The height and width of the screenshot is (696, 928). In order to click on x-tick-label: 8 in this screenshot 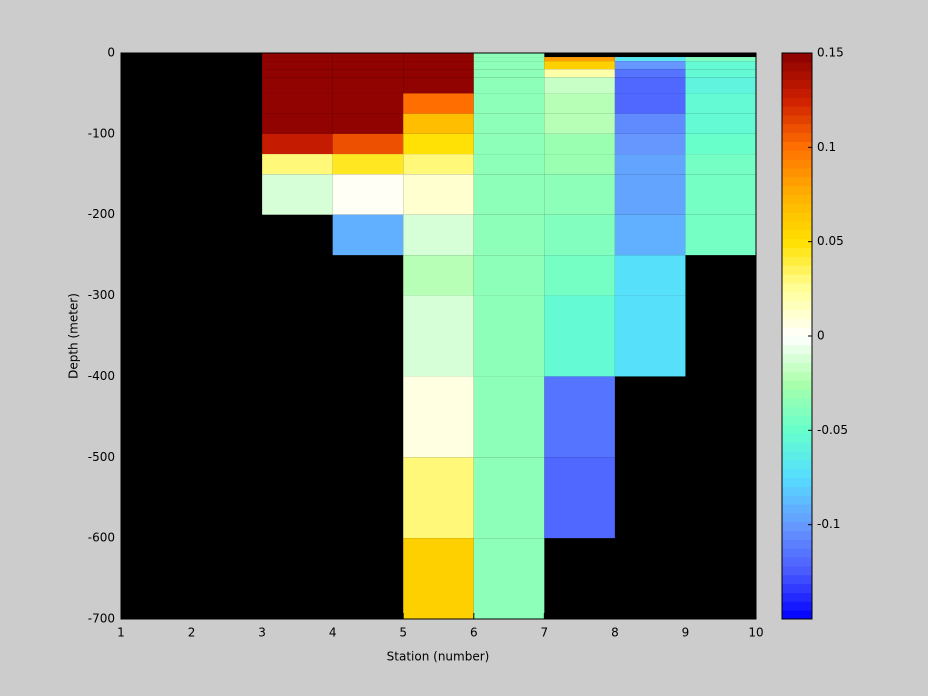, I will do `click(615, 633)`.